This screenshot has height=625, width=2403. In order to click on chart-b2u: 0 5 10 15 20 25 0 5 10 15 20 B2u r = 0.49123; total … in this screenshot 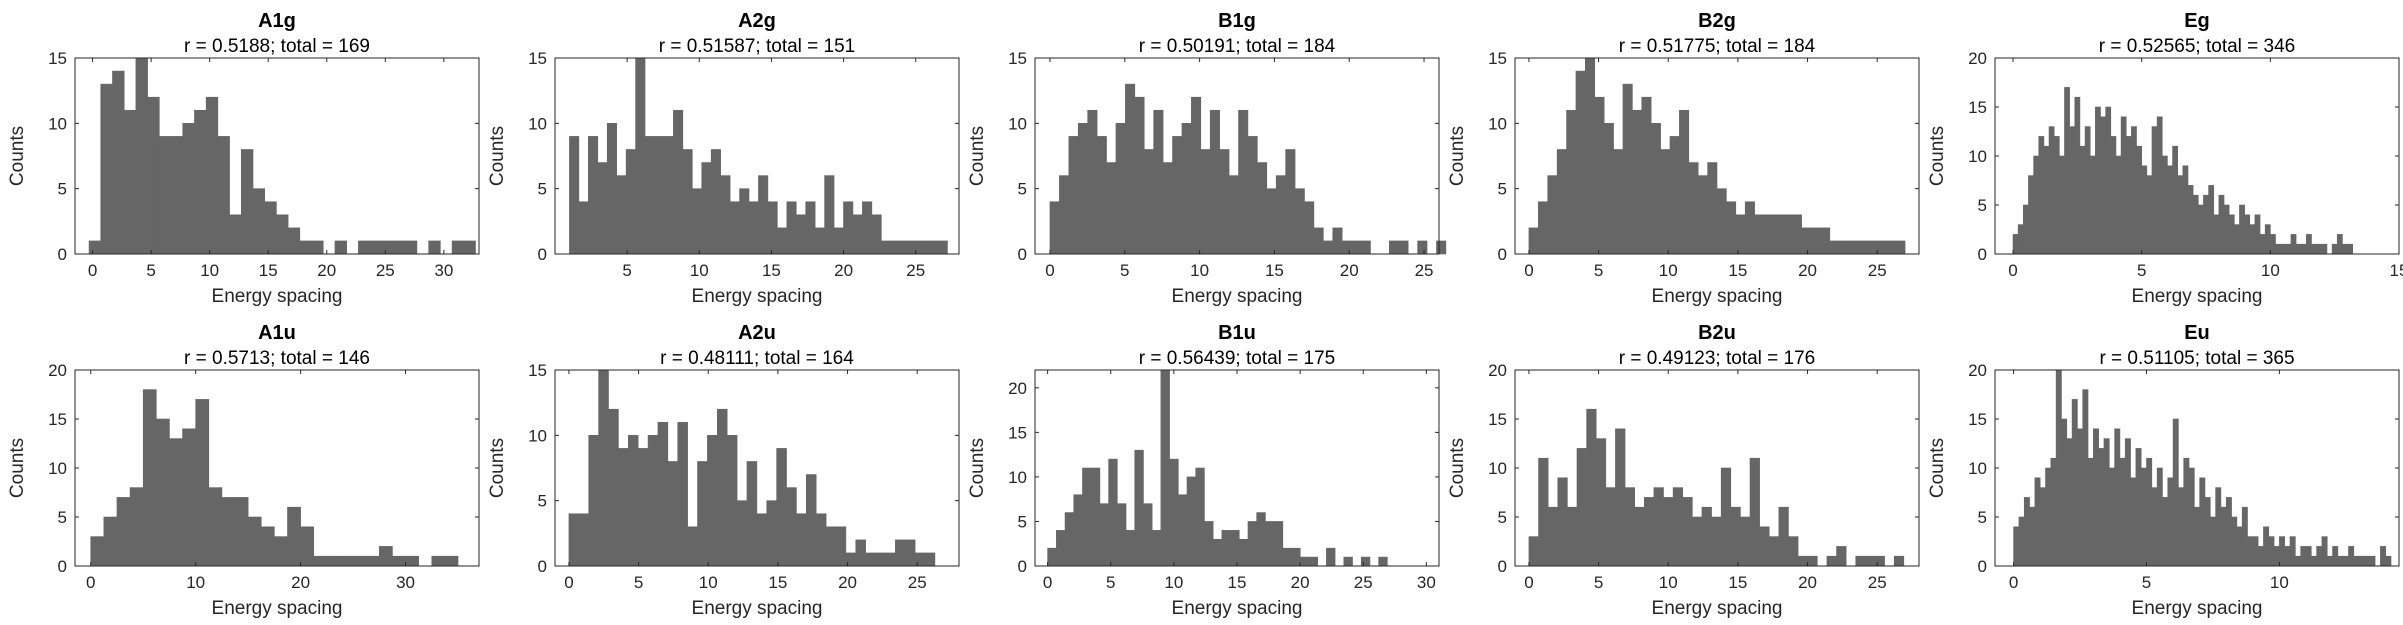, I will do `click(1683, 470)`.